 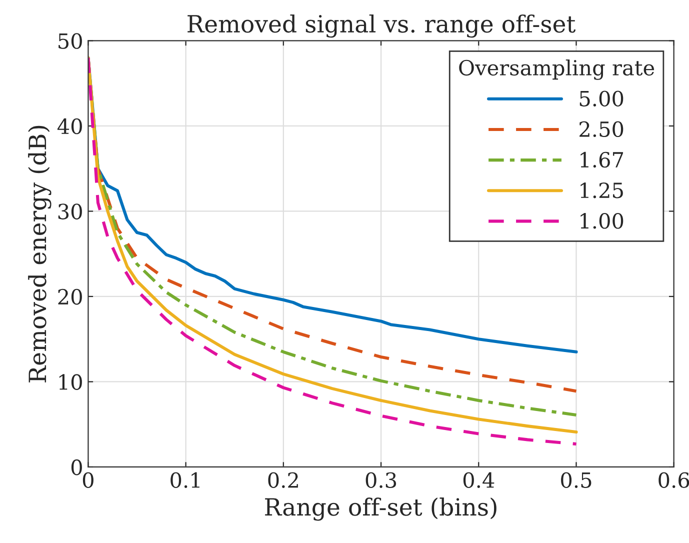 I want to click on chart-title: Removed signal vs. range off-set, so click(x=382, y=26).